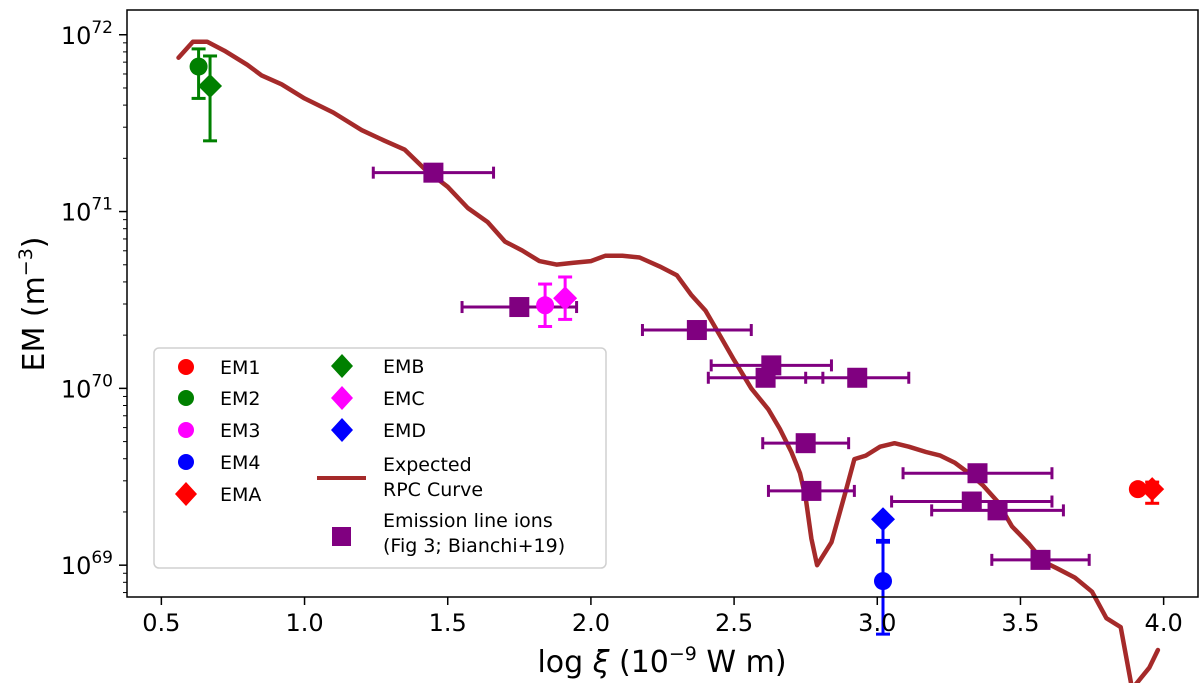 This screenshot has height=683, width=1200. Describe the element at coordinates (683, 654) in the screenshot. I see `x-axis-label-unit-exp: −9` at that location.